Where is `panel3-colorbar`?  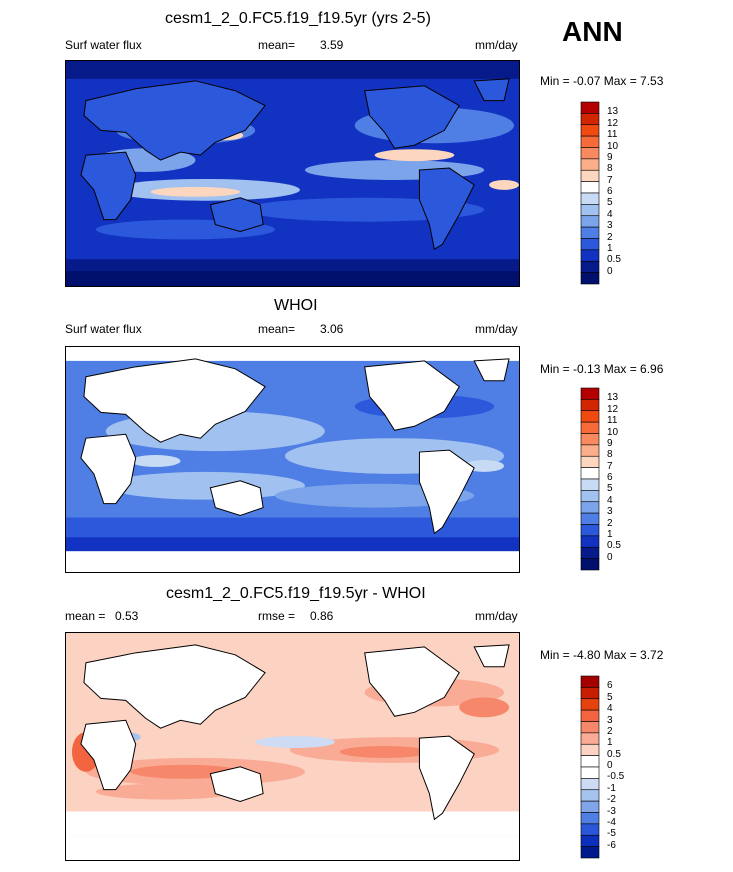 panel3-colorbar is located at coordinates (590, 767).